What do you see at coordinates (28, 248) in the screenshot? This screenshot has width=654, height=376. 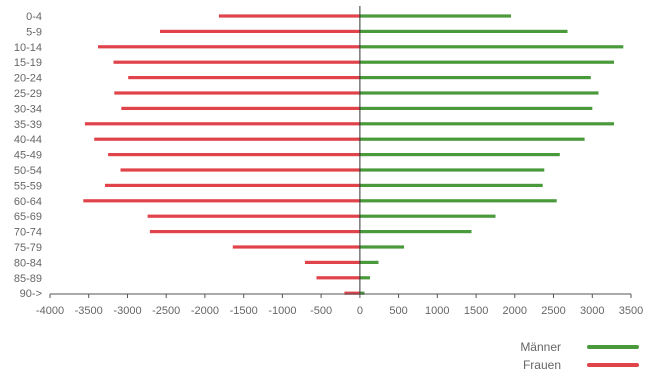 I see `category-label: 75-79` at bounding box center [28, 248].